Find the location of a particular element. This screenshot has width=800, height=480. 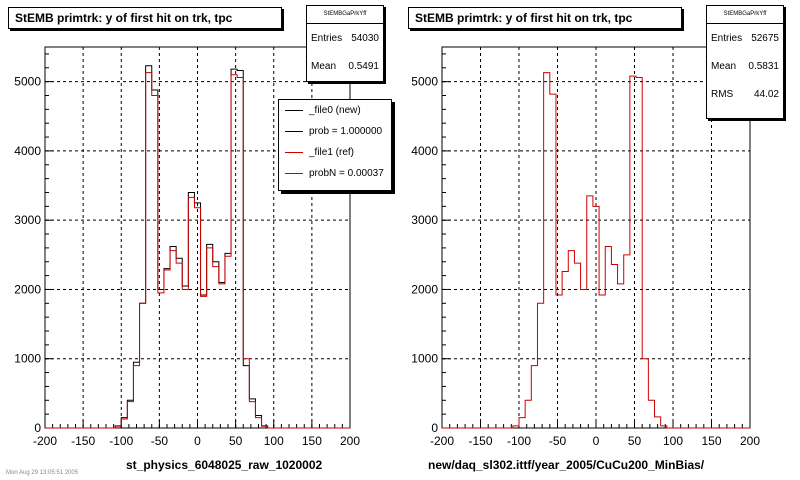

chart-1-y-tick-label: 2000 is located at coordinates (27, 289).